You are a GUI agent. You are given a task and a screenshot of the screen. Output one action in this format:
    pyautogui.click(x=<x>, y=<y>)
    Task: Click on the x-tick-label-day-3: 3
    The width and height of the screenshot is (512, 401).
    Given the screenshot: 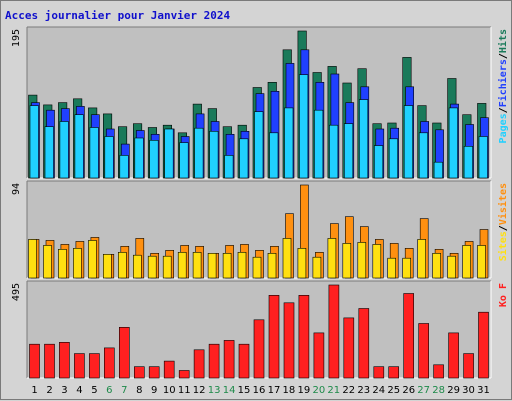 What is the action you would take?
    pyautogui.click(x=64, y=390)
    